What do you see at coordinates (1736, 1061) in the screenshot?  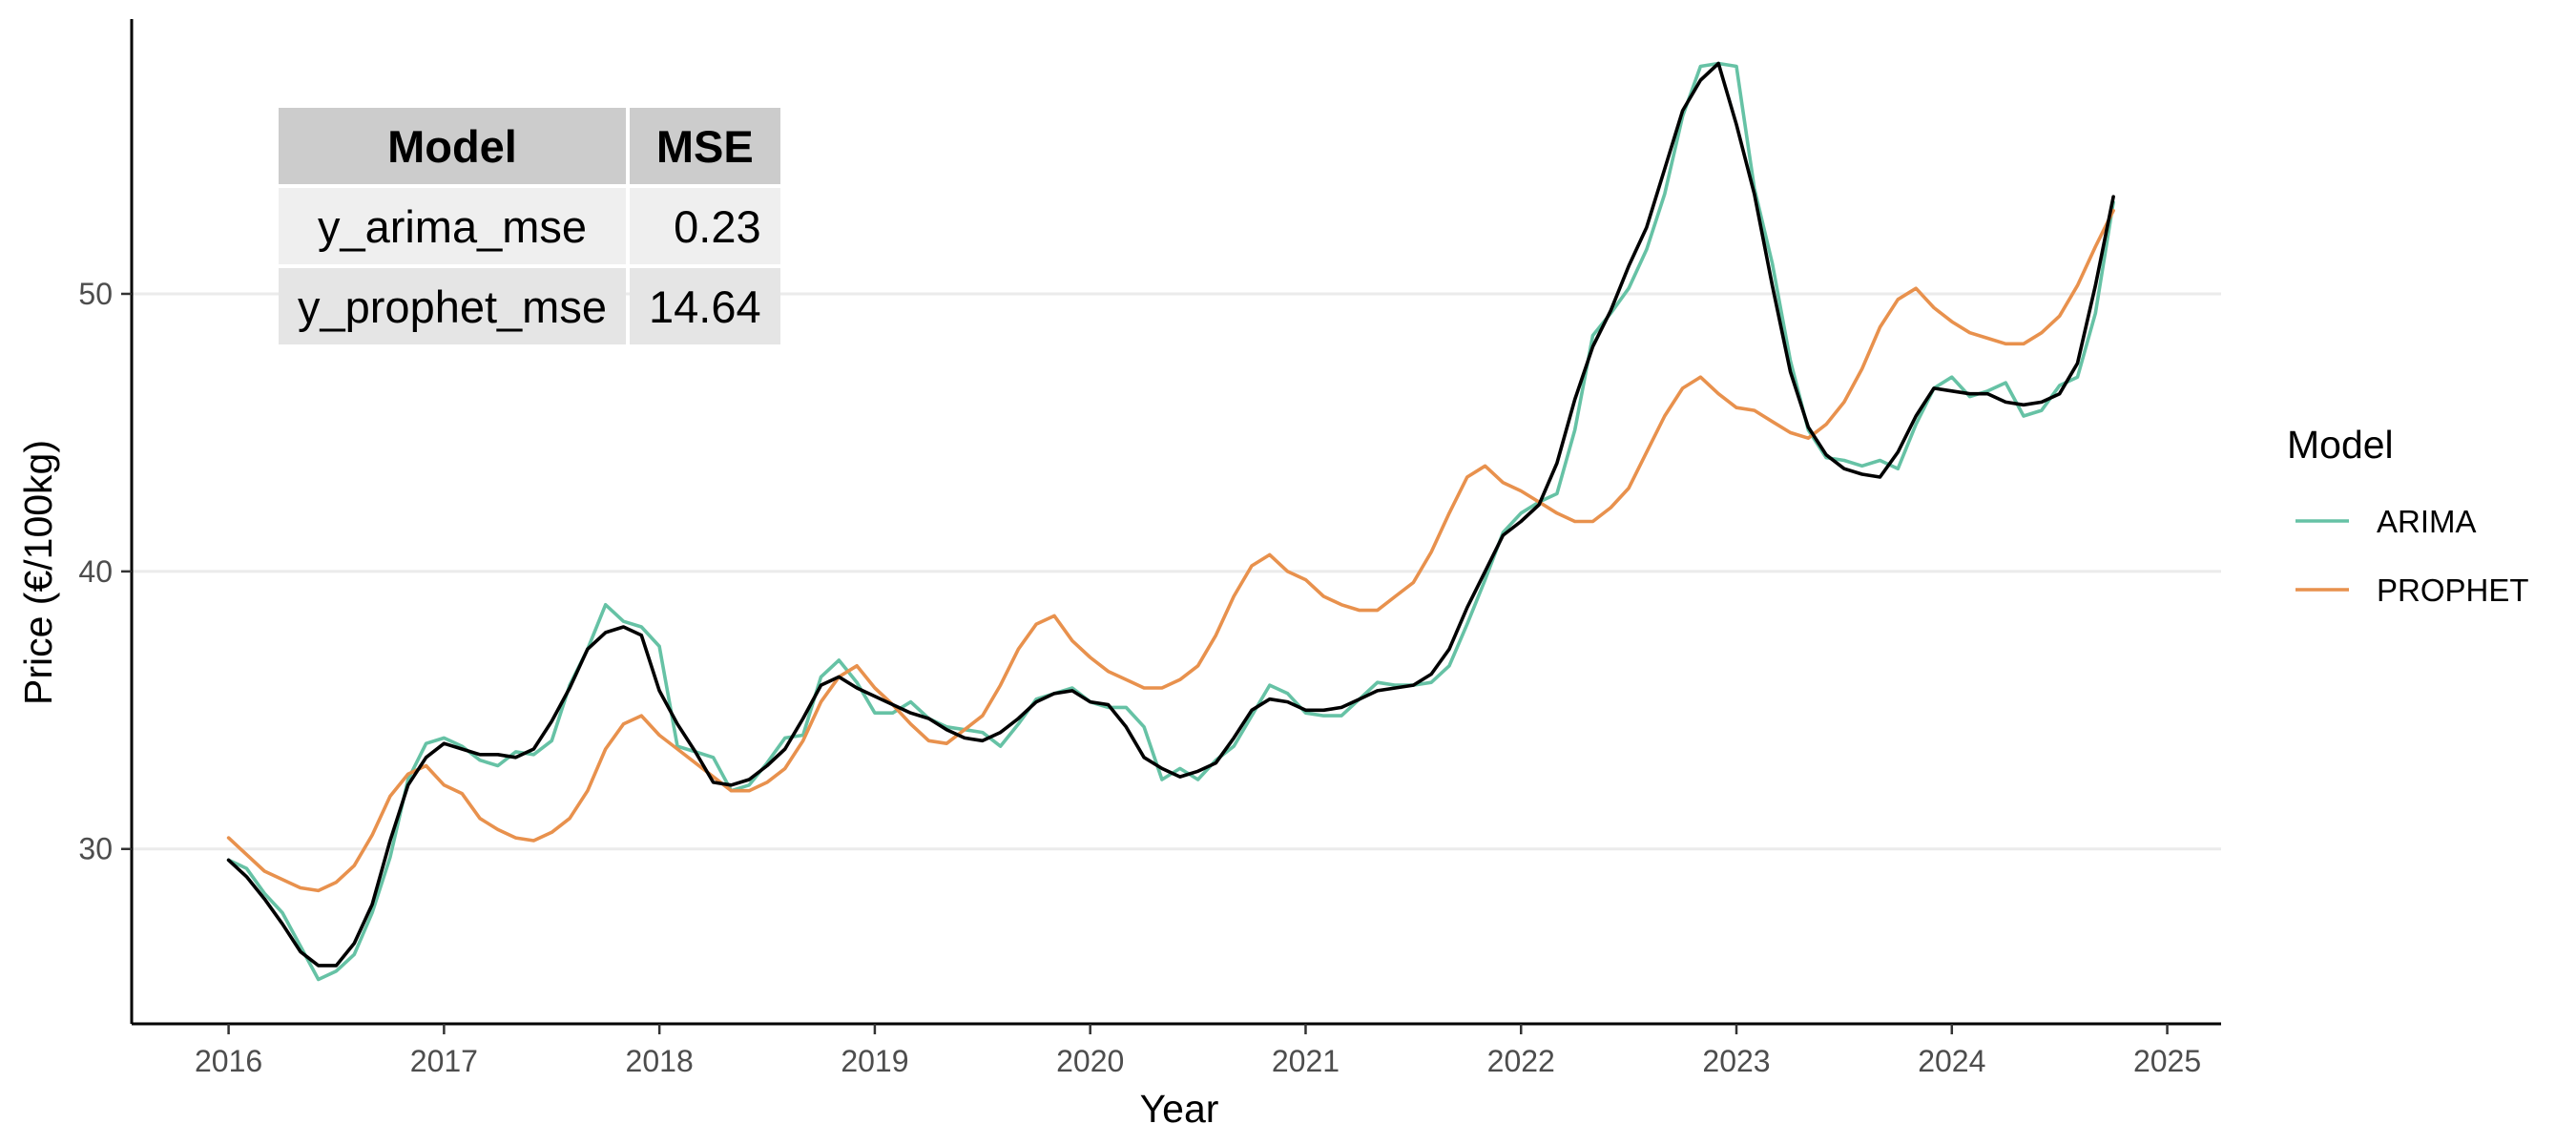 I see `x-tick-label: 2023` at bounding box center [1736, 1061].